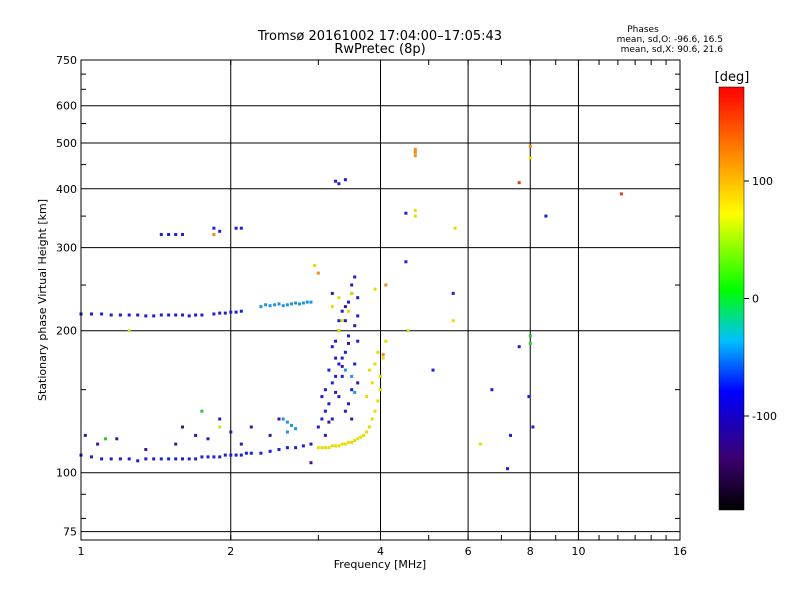 This screenshot has height=600, width=800. I want to click on y-tick-label: 200, so click(66, 331).